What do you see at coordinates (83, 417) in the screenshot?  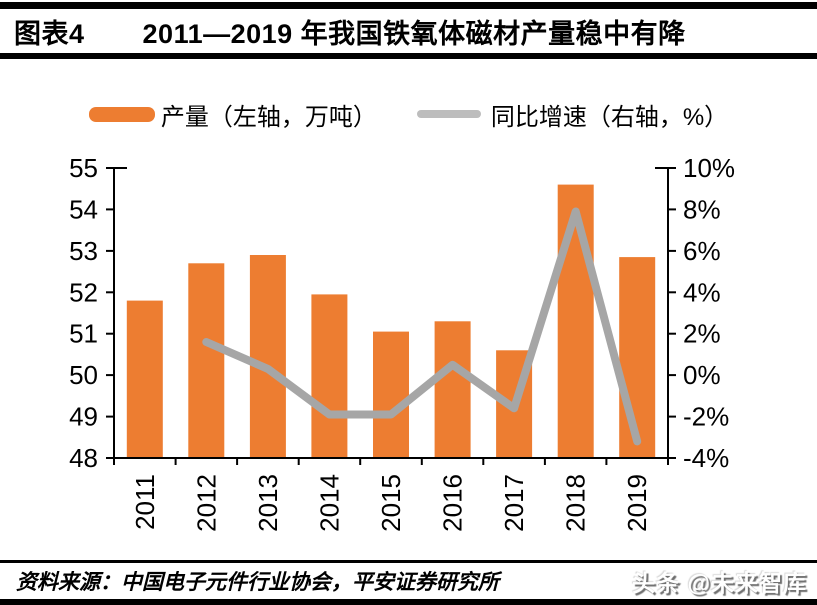 I see `left-tick-label: 49` at bounding box center [83, 417].